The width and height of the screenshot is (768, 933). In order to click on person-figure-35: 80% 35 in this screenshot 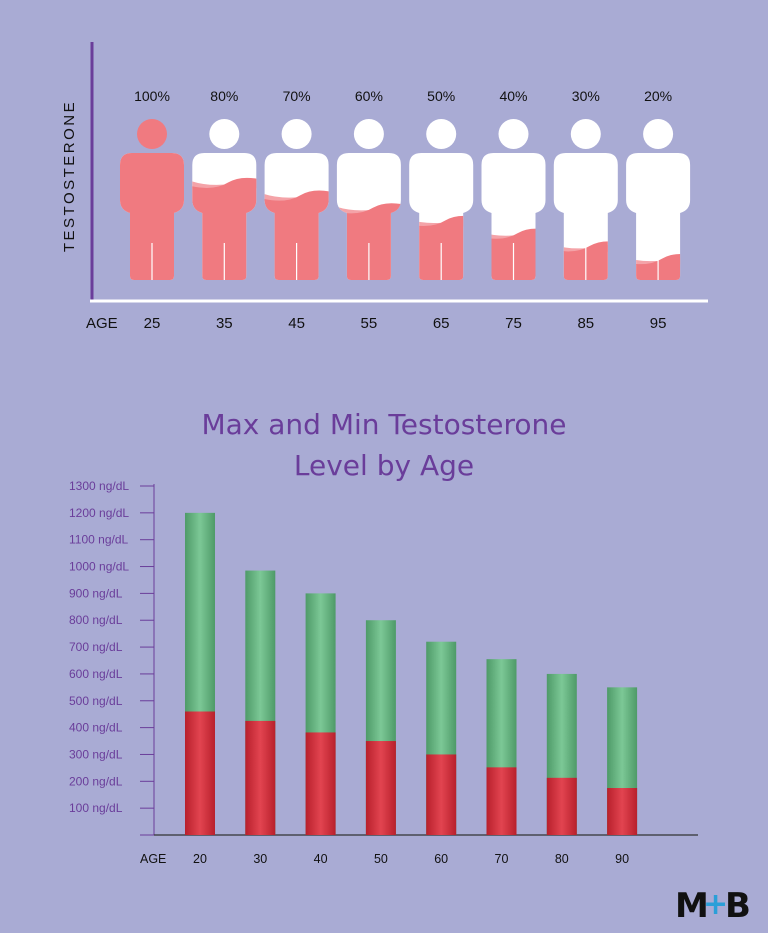, I will do `click(224, 210)`.